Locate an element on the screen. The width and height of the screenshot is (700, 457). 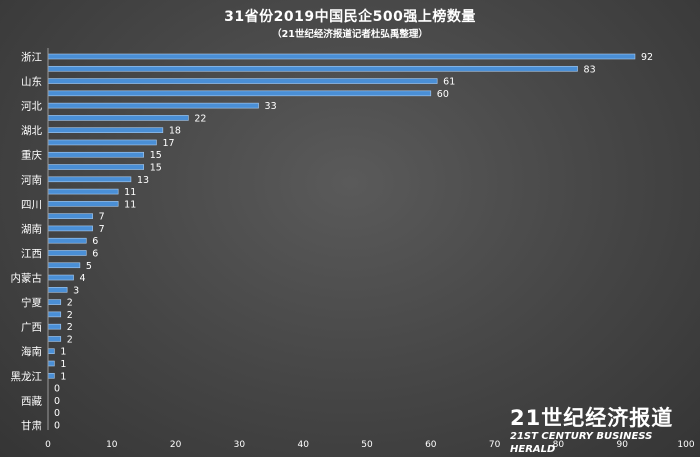
brand-watermark: 21世纪经济报道 21ST CENTURY BUSINESS HERALD is located at coordinates (597, 431).